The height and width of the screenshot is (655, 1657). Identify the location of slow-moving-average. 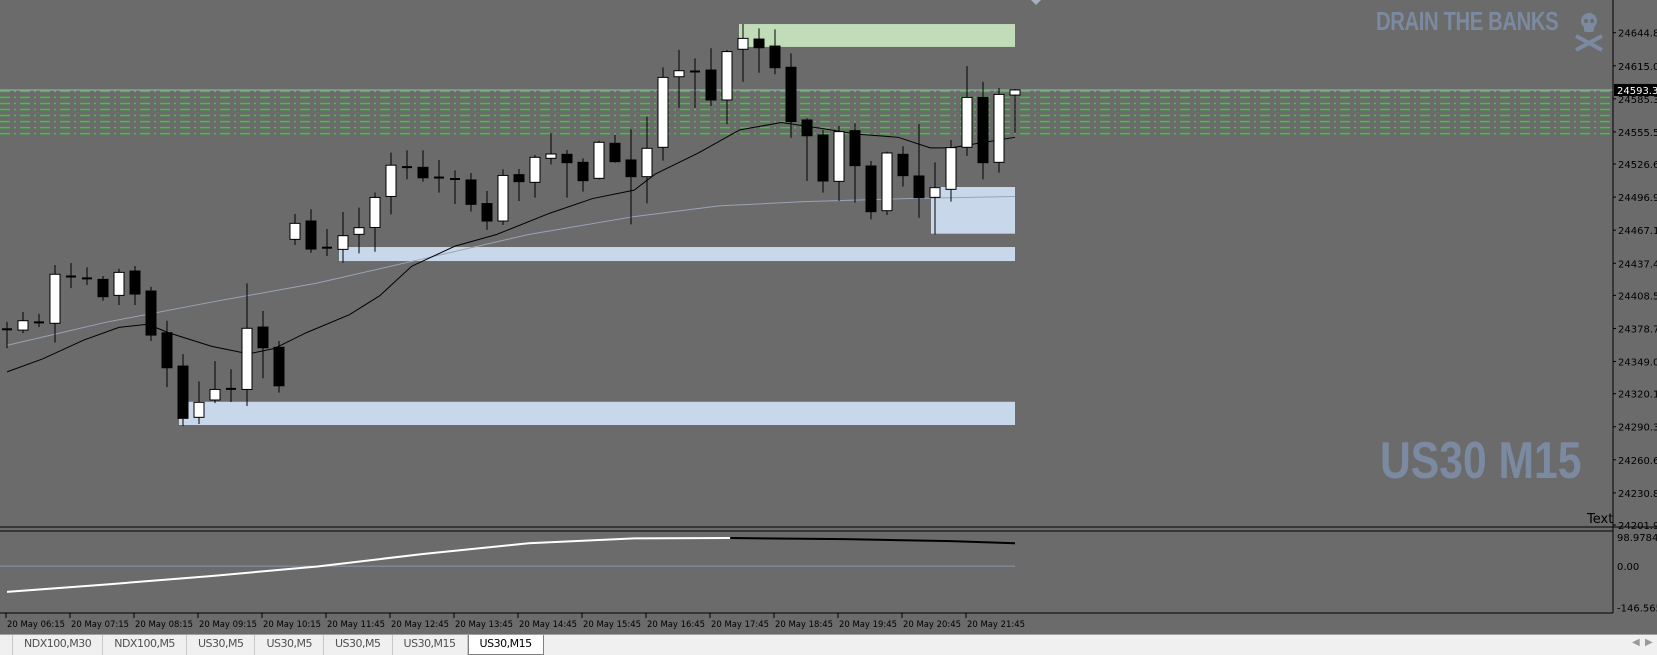
(511, 270).